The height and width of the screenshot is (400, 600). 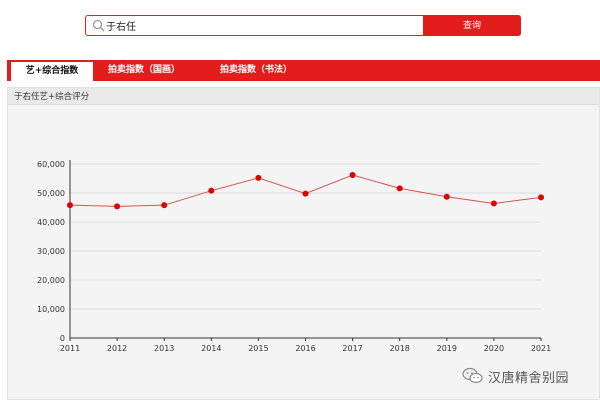 I want to click on watermark: 汉唐精舍别园, so click(x=515, y=376).